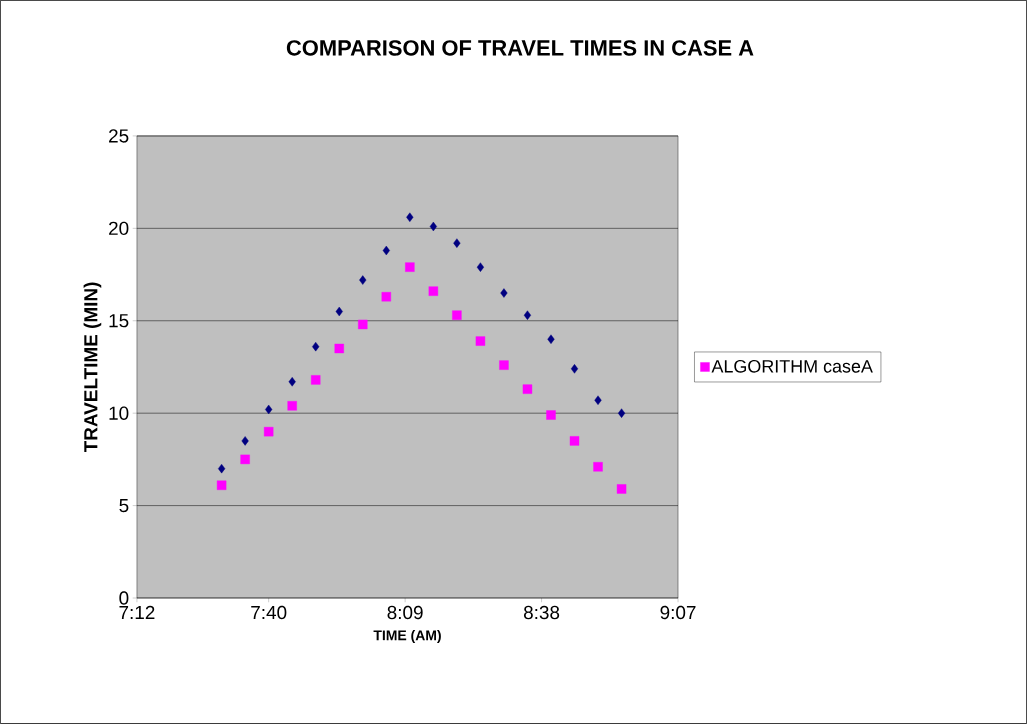  What do you see at coordinates (119, 413) in the screenshot?
I see `y-tick-label: 10` at bounding box center [119, 413].